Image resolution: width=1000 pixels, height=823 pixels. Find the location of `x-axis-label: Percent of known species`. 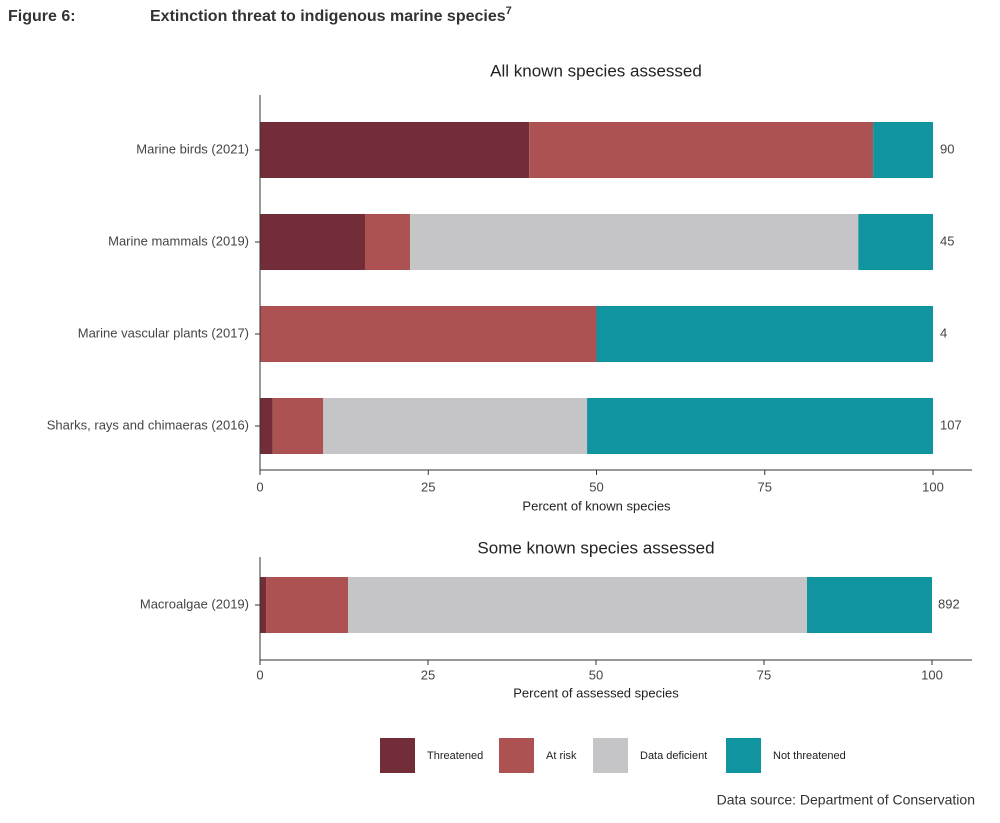

x-axis-label: Percent of known species is located at coordinates (596, 505).